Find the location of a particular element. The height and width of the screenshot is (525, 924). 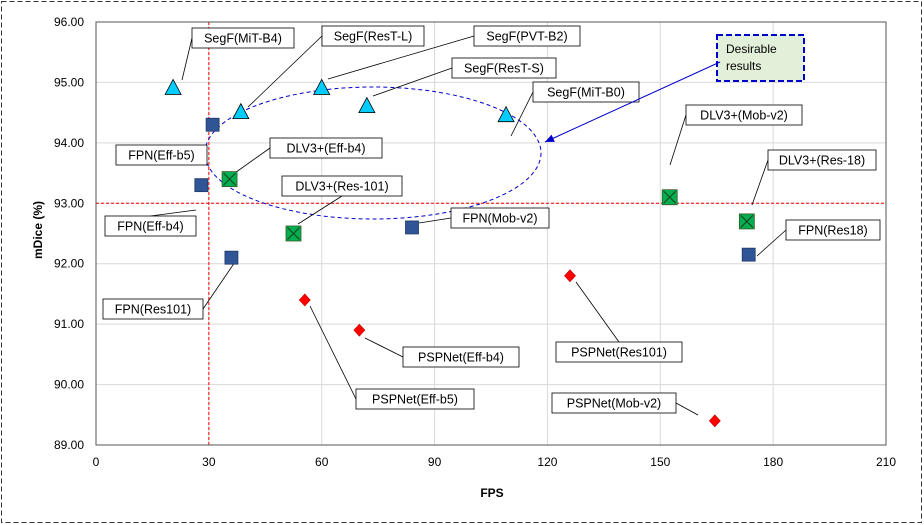

marker-fpn-mob-v2 is located at coordinates (412, 227).